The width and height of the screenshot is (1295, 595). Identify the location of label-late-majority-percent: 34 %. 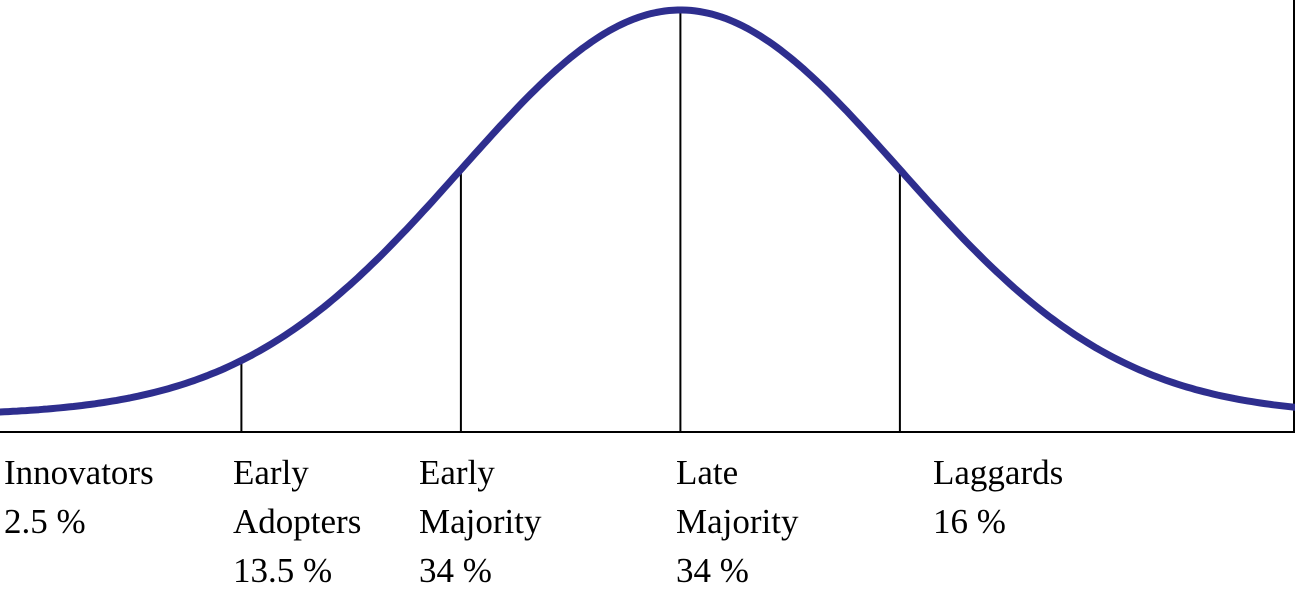
(712, 570).